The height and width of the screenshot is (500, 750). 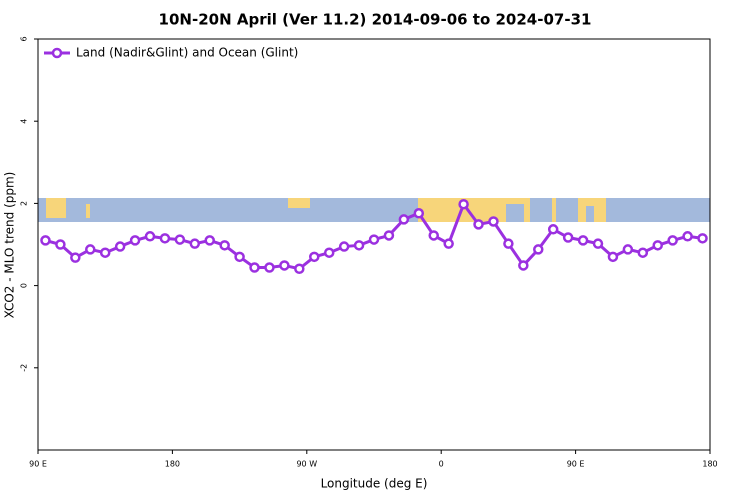 What do you see at coordinates (57, 53) in the screenshot?
I see `legend-marker` at bounding box center [57, 53].